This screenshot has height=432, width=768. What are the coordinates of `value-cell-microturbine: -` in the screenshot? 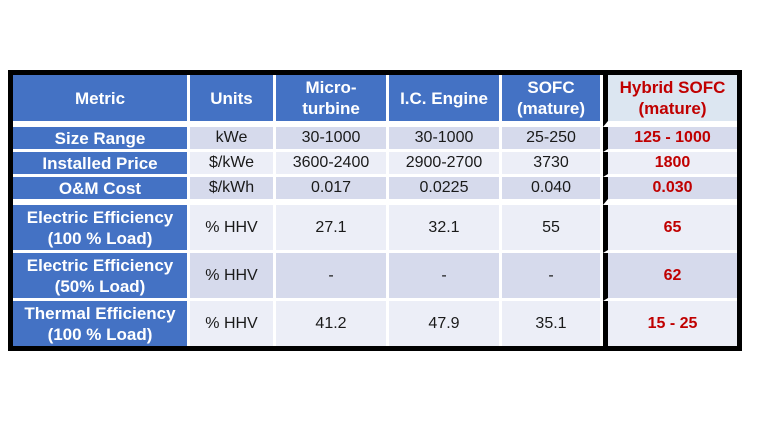 It's located at (332, 277).